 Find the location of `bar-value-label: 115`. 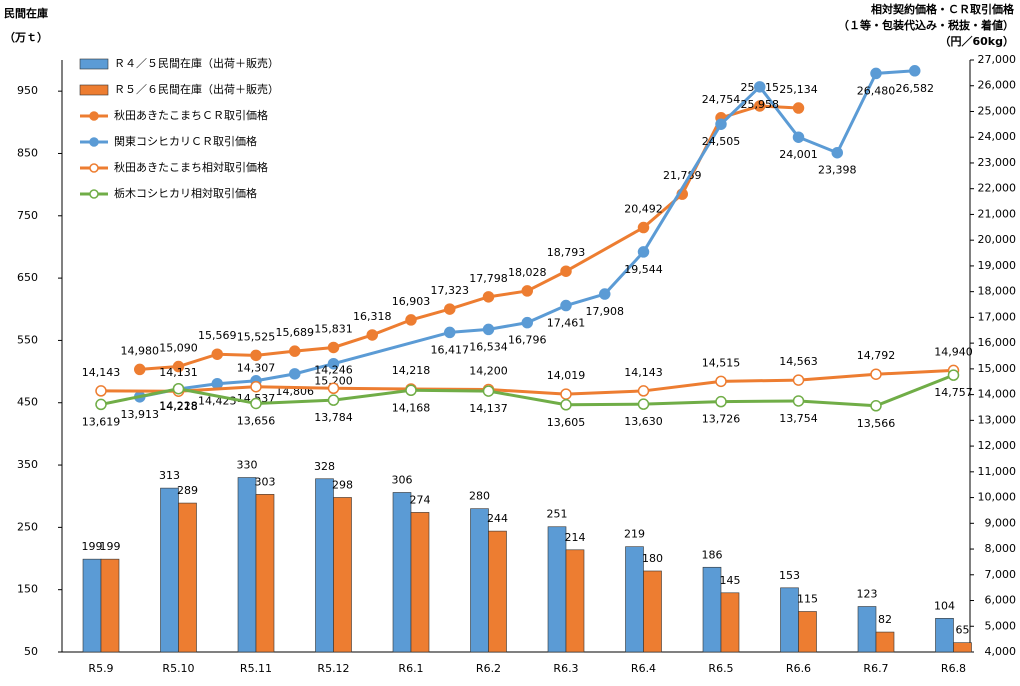

bar-value-label: 115 is located at coordinates (807, 598).